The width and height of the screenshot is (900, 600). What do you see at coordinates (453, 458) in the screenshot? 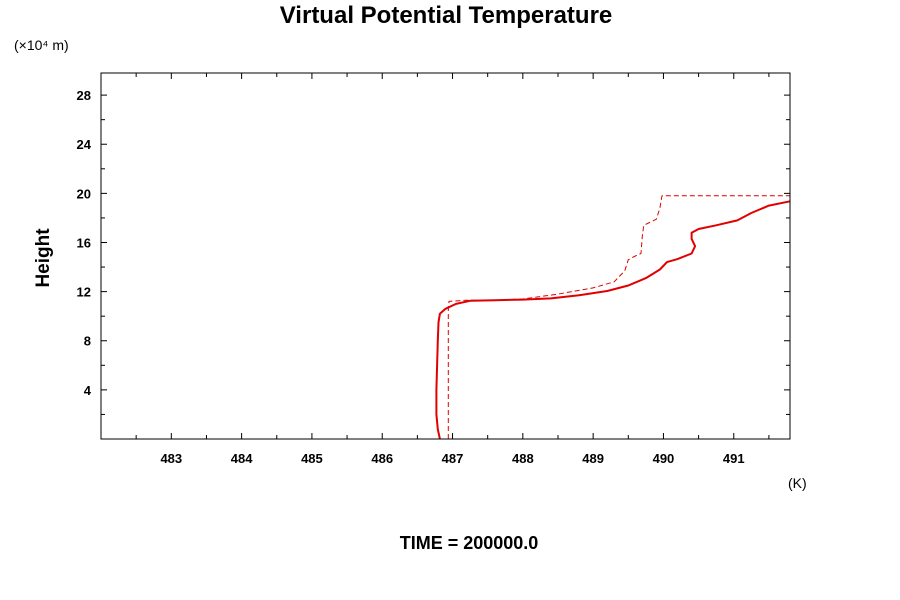
I see `x-tick-label: 487` at bounding box center [453, 458].